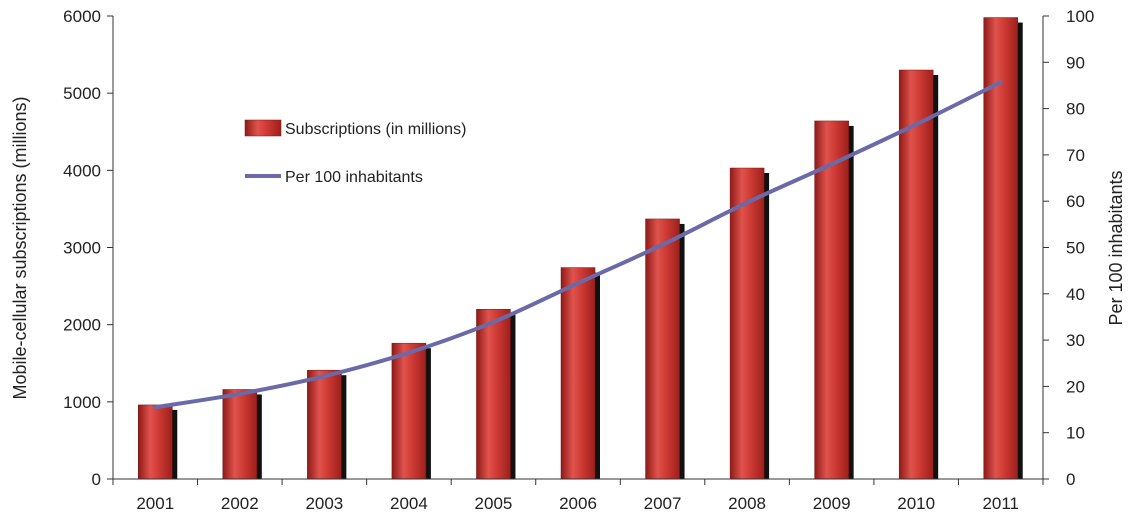 The height and width of the screenshot is (523, 1135). Describe the element at coordinates (916, 503) in the screenshot. I see `x-tick-label: 2010` at that location.